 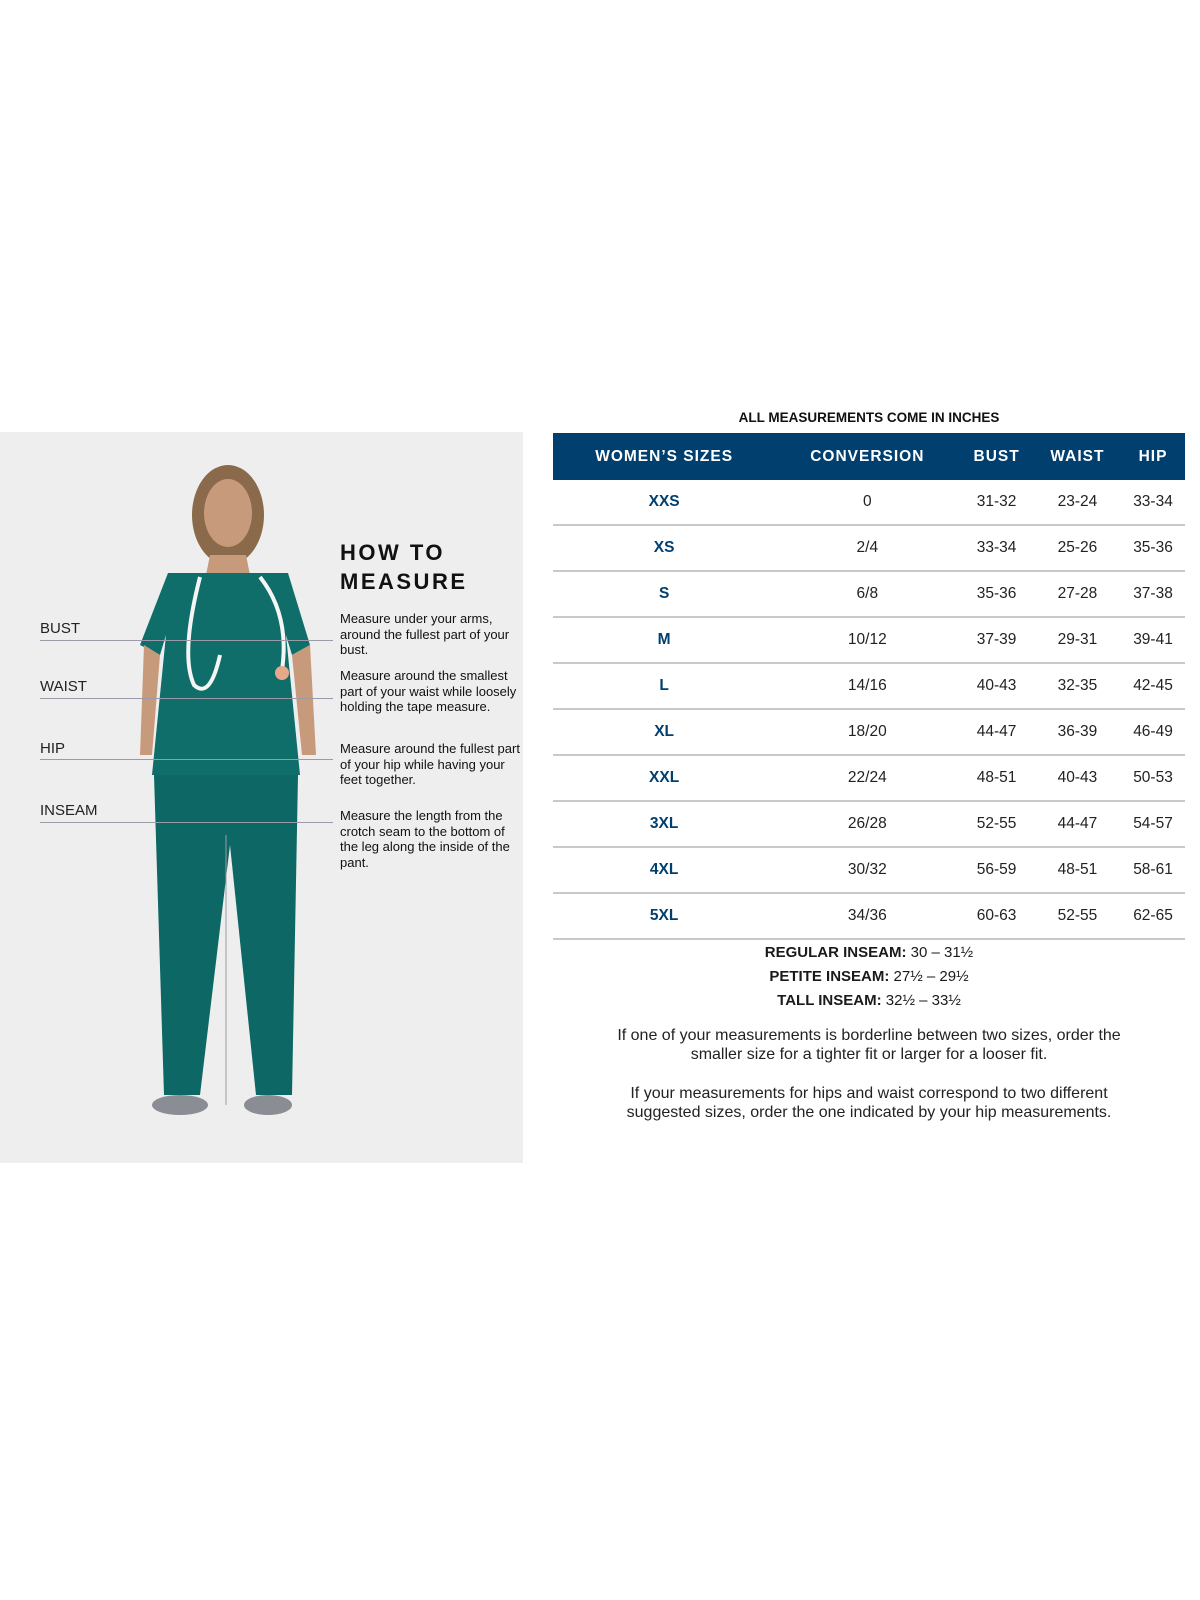 What do you see at coordinates (835, 952) in the screenshot?
I see `regular-inseam-label: REGULAR INSEAM:` at bounding box center [835, 952].